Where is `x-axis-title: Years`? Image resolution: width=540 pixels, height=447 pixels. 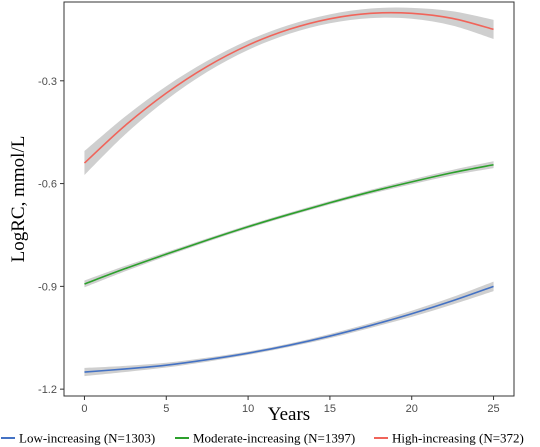 x-axis-title: Years is located at coordinates (289, 414).